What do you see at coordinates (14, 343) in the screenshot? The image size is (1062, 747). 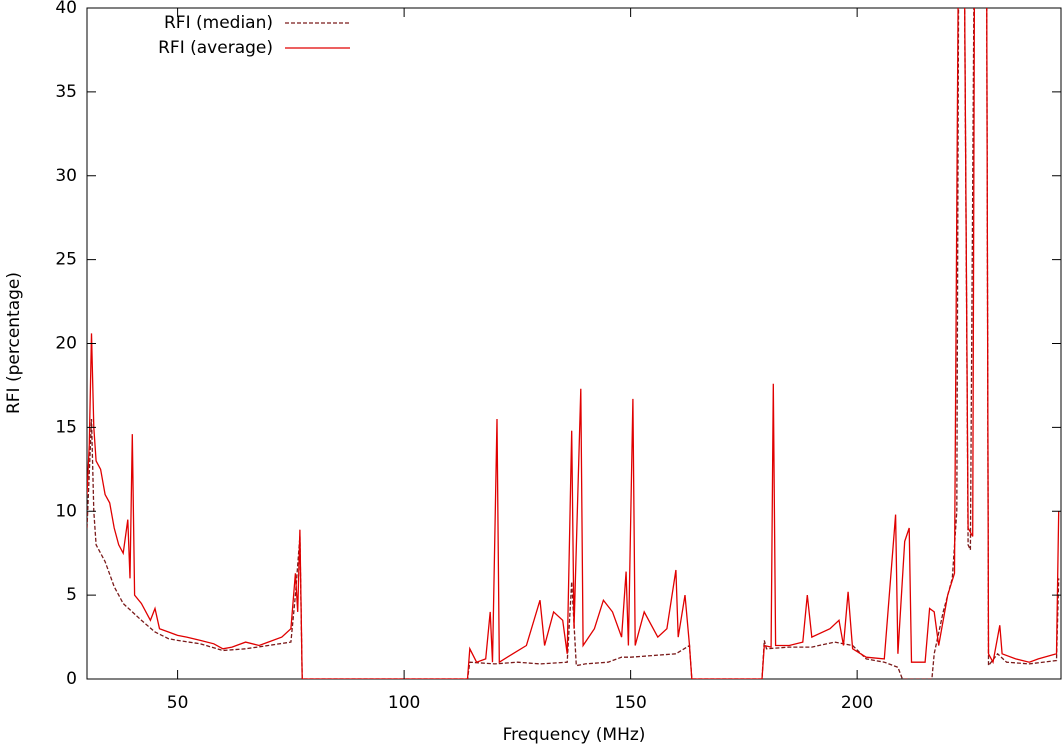 I see `y-axis-label: RFI (percentage)` at bounding box center [14, 343].